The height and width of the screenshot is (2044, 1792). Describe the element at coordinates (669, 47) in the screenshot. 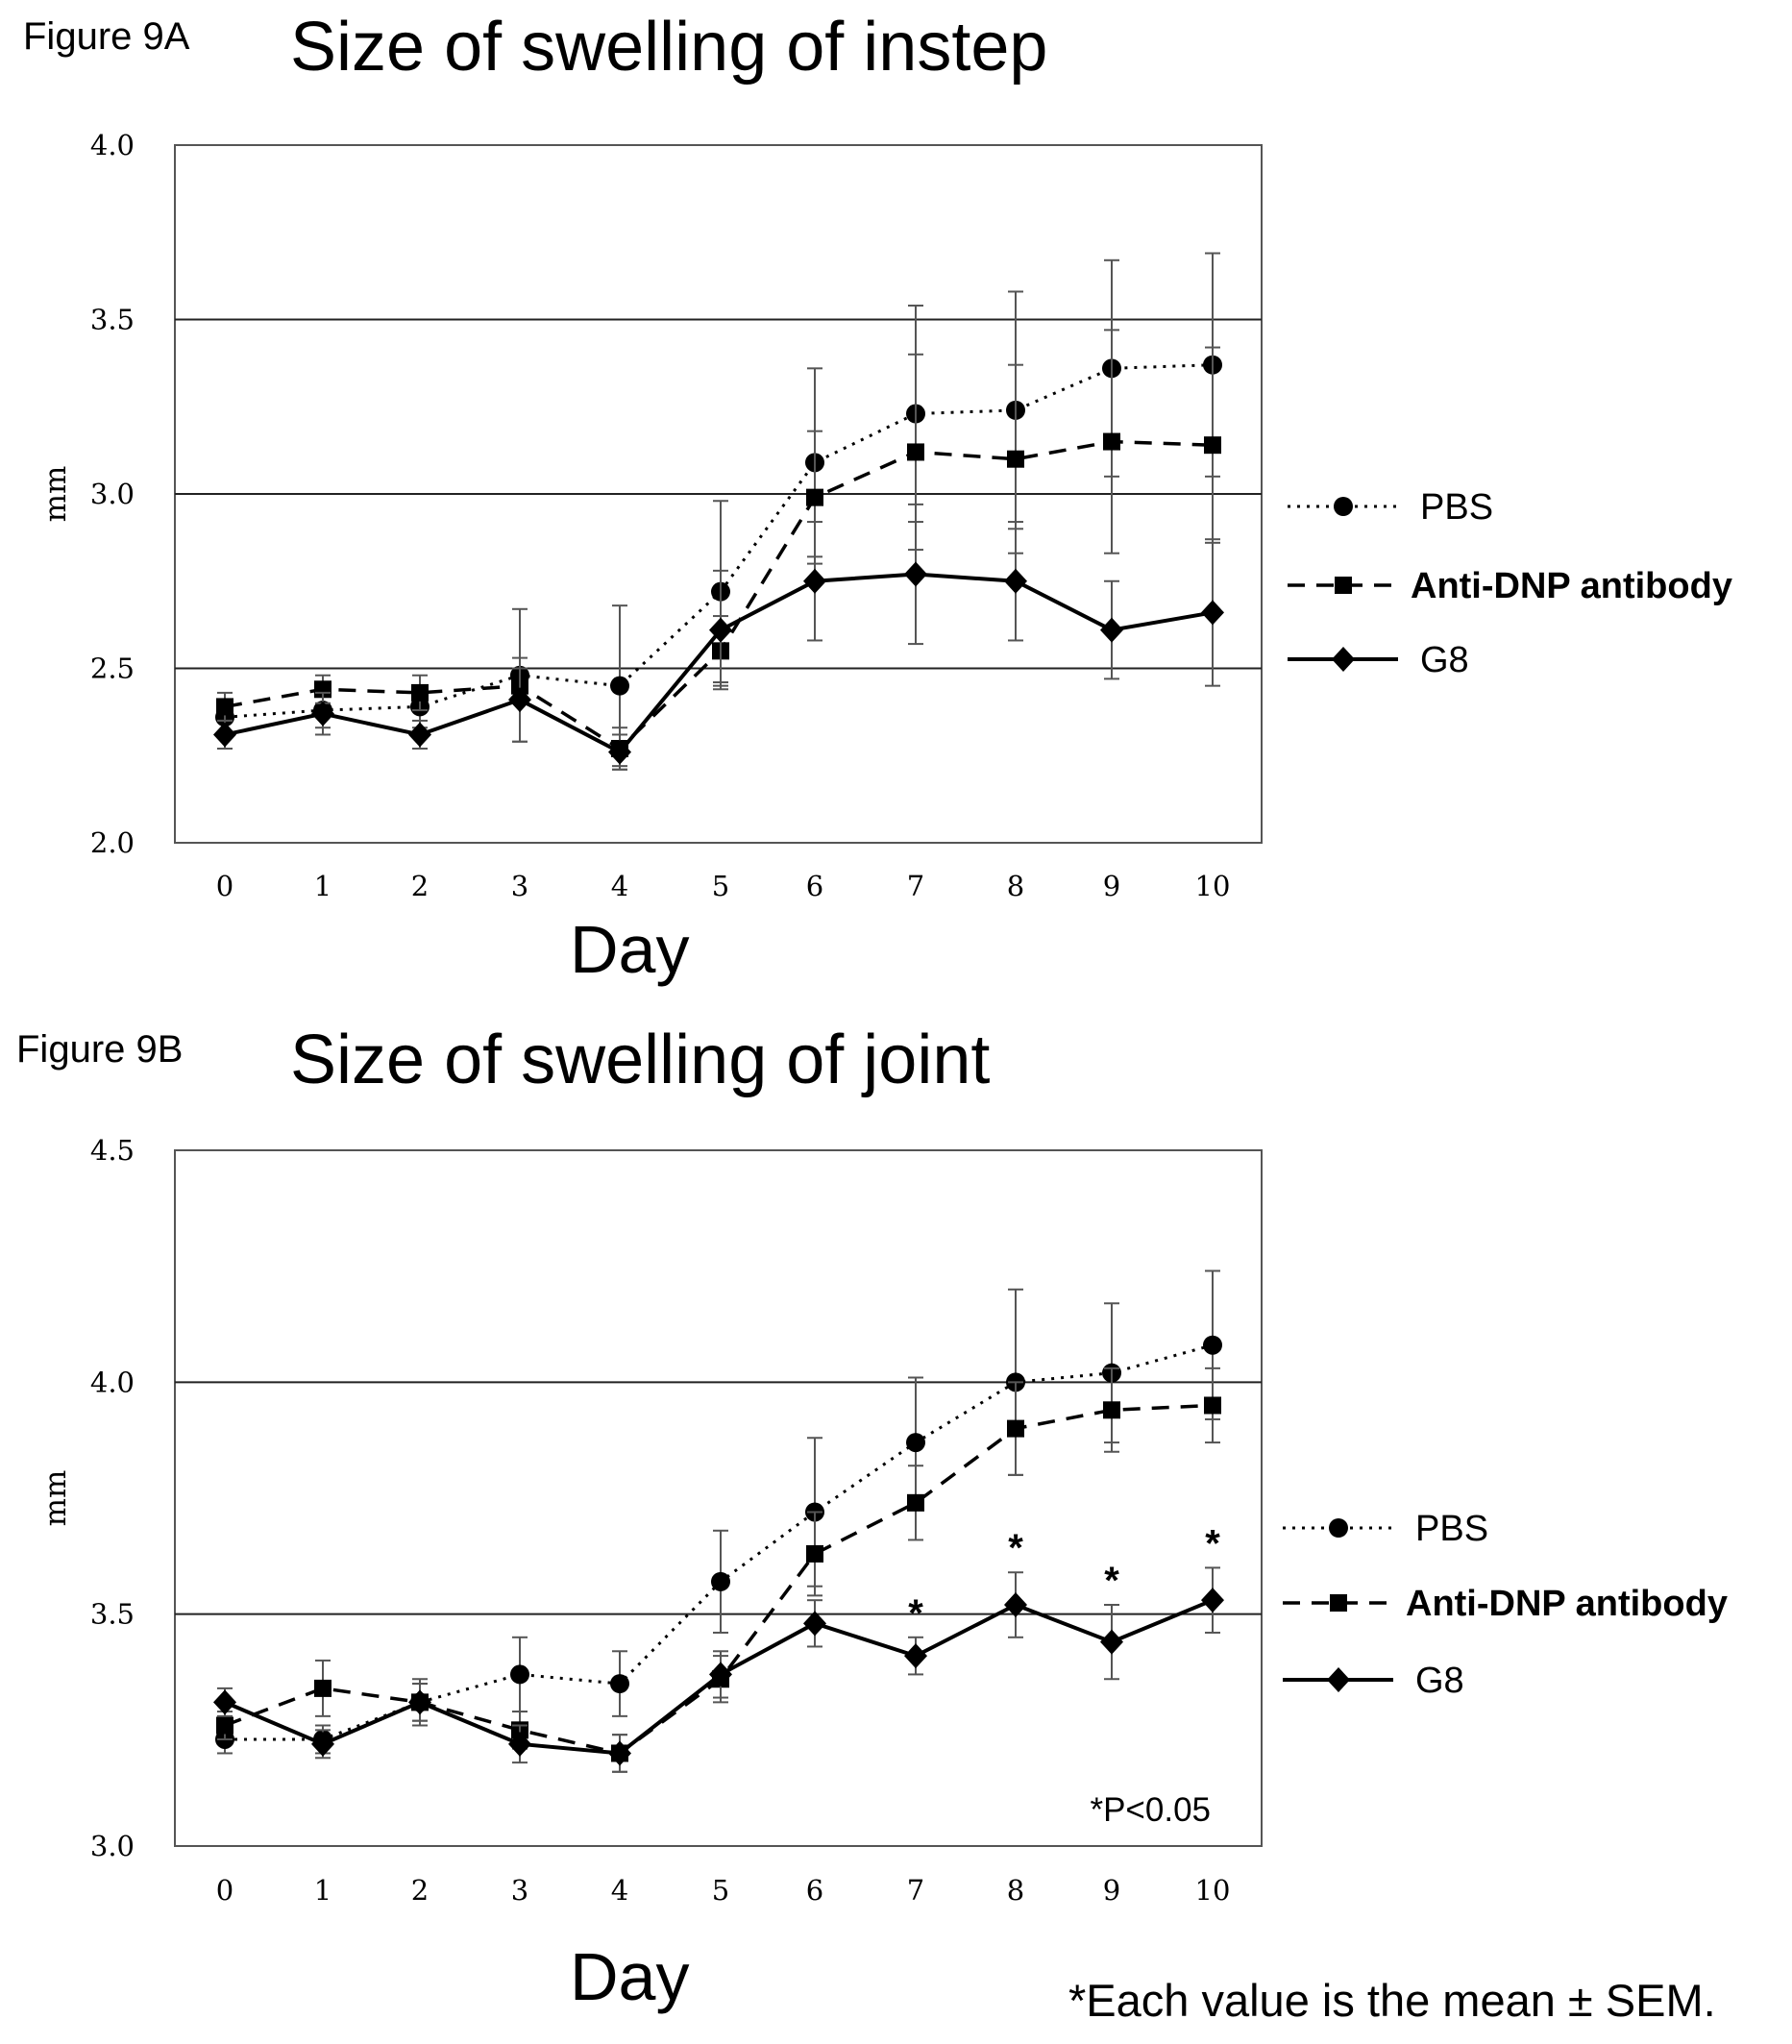

I see `figure-9a-title: Size of swelling of instep` at that location.